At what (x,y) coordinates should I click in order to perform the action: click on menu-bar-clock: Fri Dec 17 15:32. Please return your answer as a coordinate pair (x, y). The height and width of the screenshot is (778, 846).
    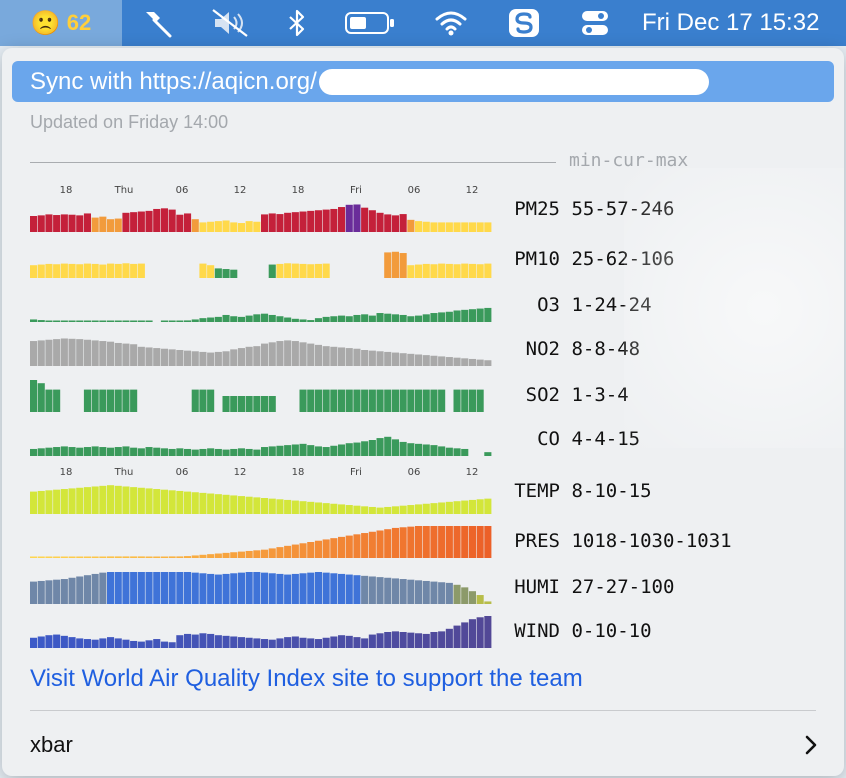
    Looking at the image, I should click on (731, 22).